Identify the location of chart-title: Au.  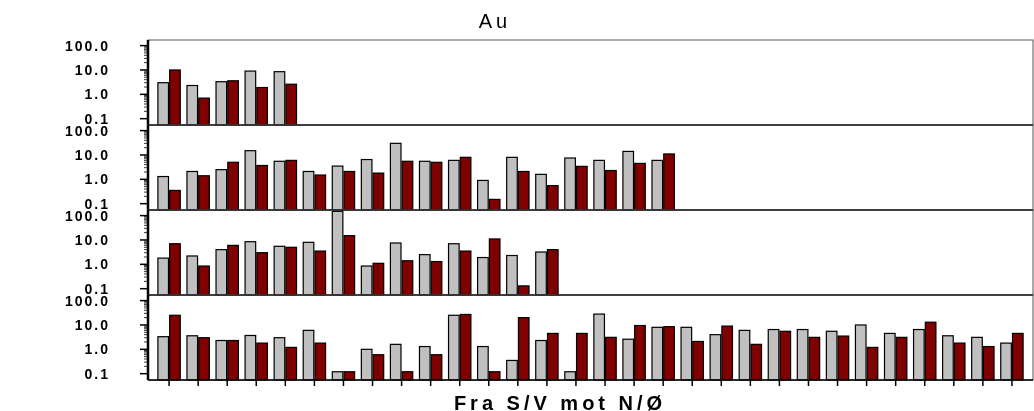
(495, 21).